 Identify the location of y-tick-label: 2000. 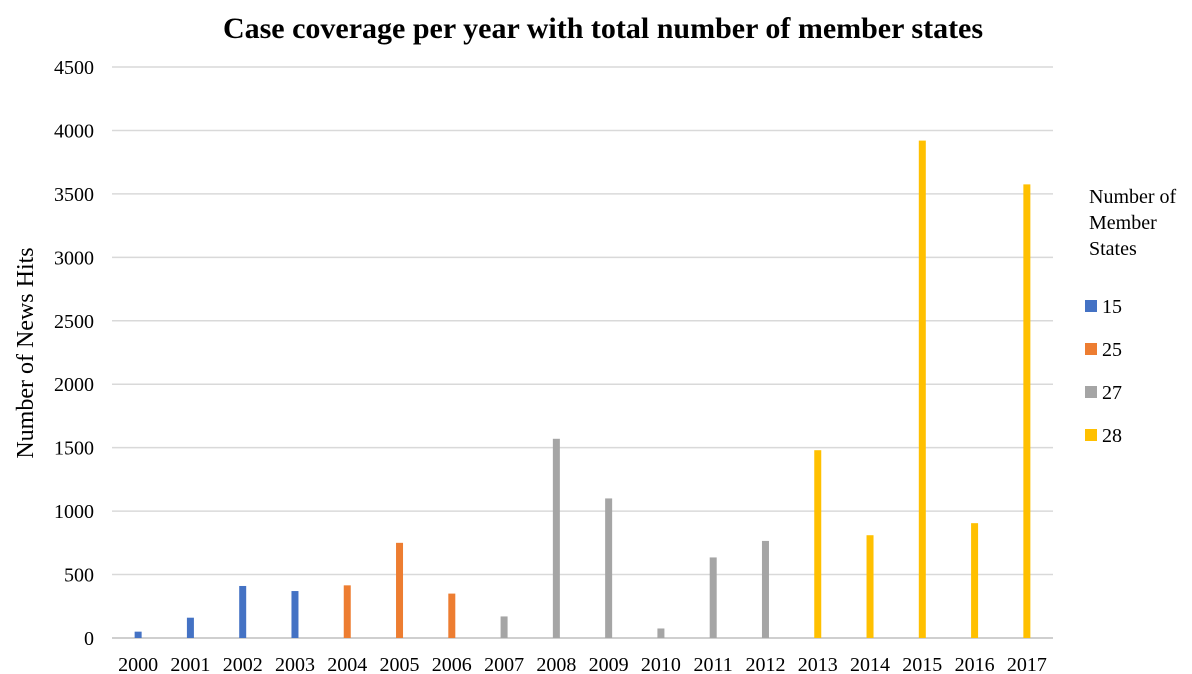
(74, 385).